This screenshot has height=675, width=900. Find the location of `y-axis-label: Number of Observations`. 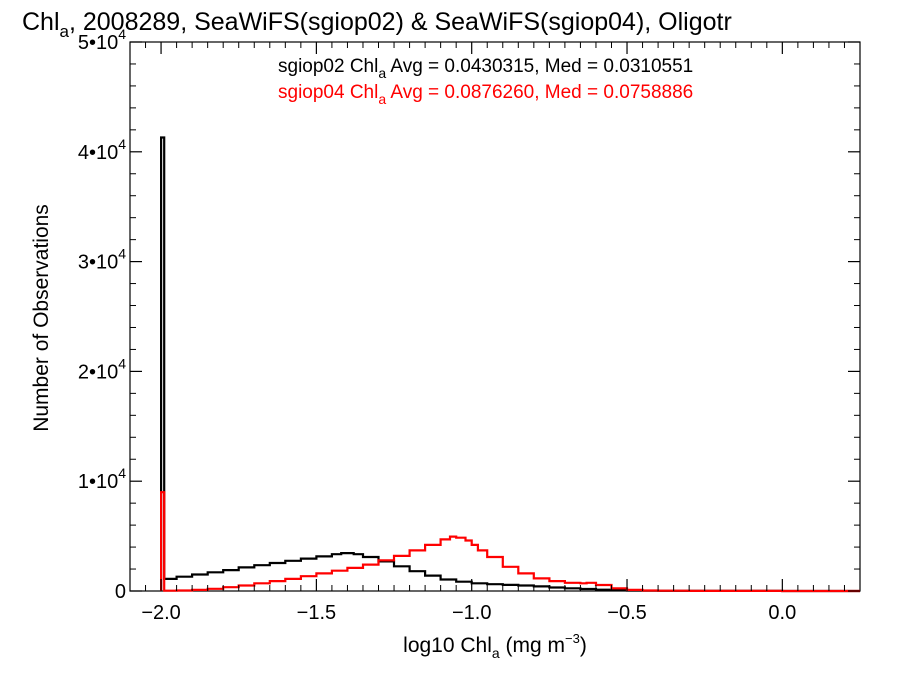

y-axis-label: Number of Observations is located at coordinates (41, 318).